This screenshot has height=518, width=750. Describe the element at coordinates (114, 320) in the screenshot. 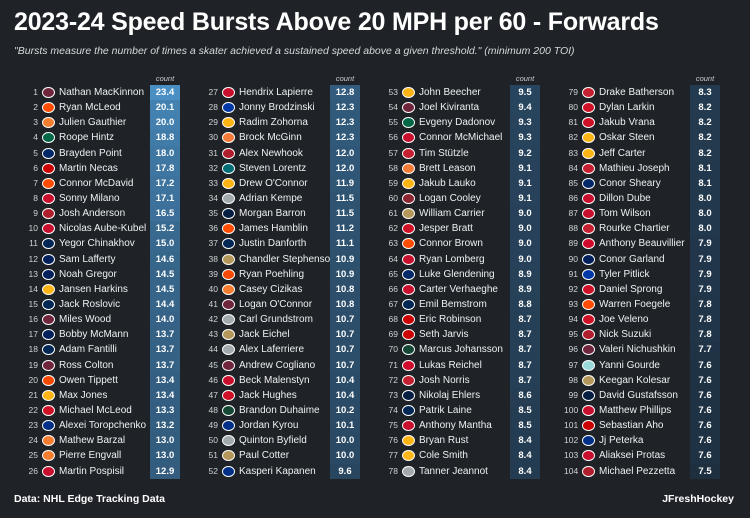

I see `table-row: 16 Miles Wood 14.0` at that location.